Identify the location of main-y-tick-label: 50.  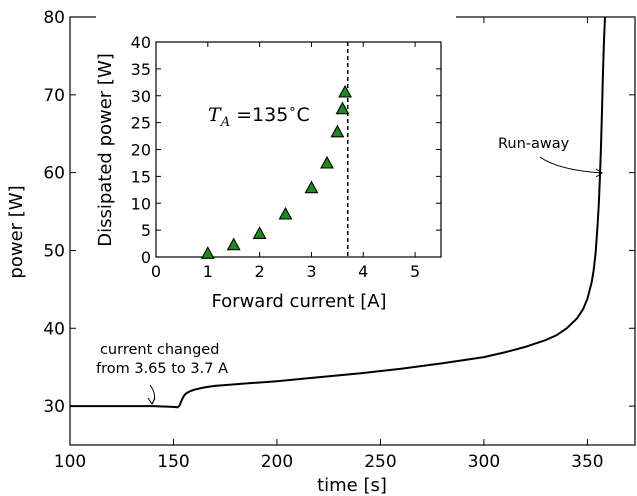
(54, 251).